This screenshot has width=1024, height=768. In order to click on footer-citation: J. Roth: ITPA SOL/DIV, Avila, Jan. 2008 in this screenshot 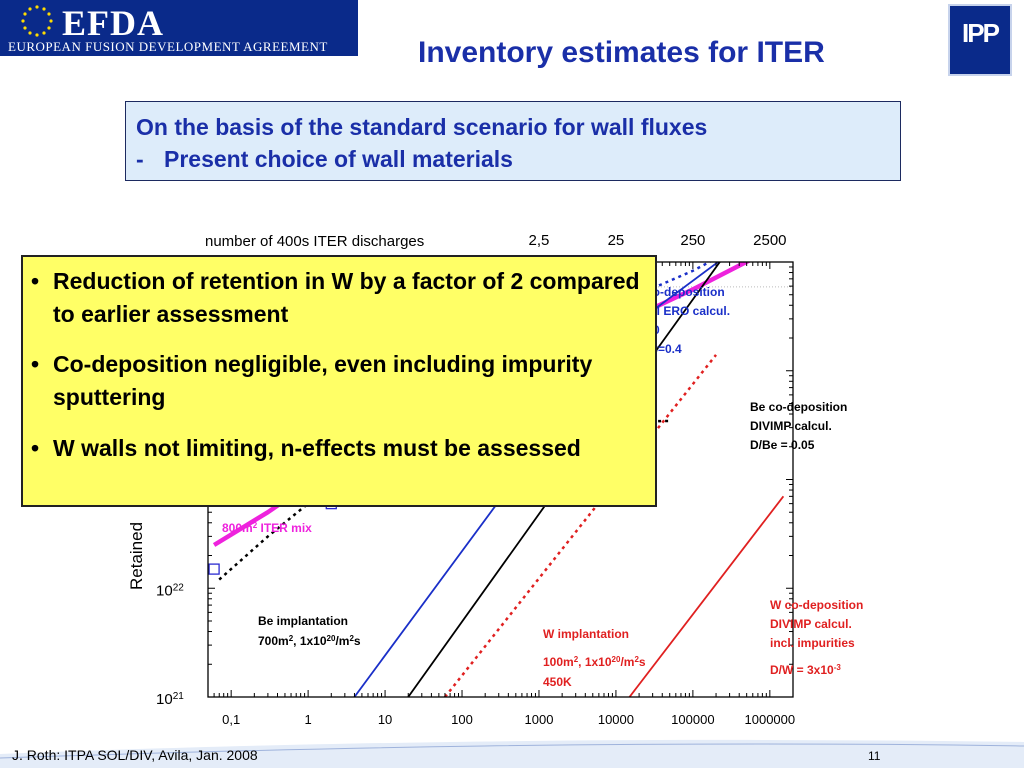, I will do `click(135, 755)`.